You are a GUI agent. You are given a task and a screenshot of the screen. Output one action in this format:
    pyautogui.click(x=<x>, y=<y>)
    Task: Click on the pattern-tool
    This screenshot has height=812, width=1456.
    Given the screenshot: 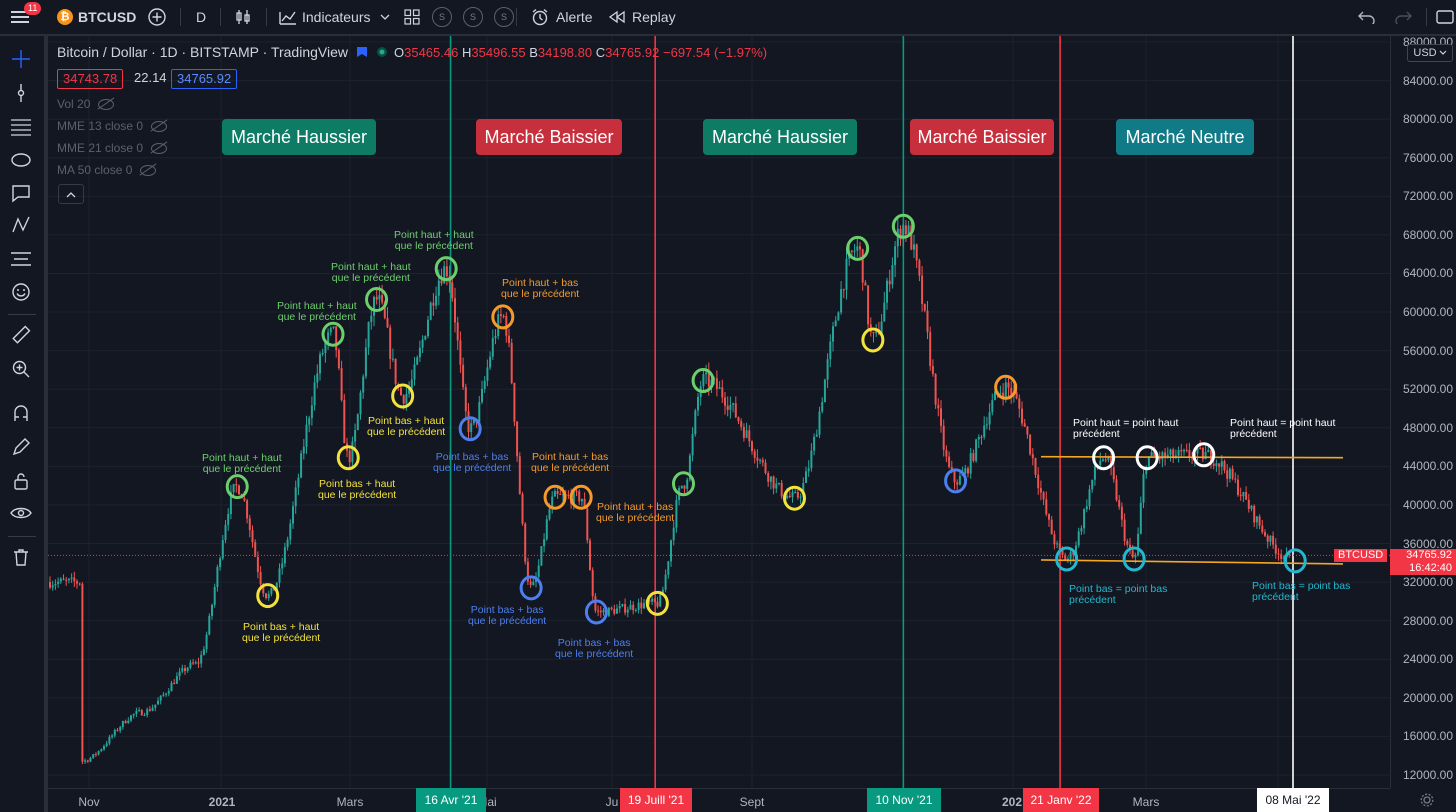 What is the action you would take?
    pyautogui.click(x=21, y=225)
    